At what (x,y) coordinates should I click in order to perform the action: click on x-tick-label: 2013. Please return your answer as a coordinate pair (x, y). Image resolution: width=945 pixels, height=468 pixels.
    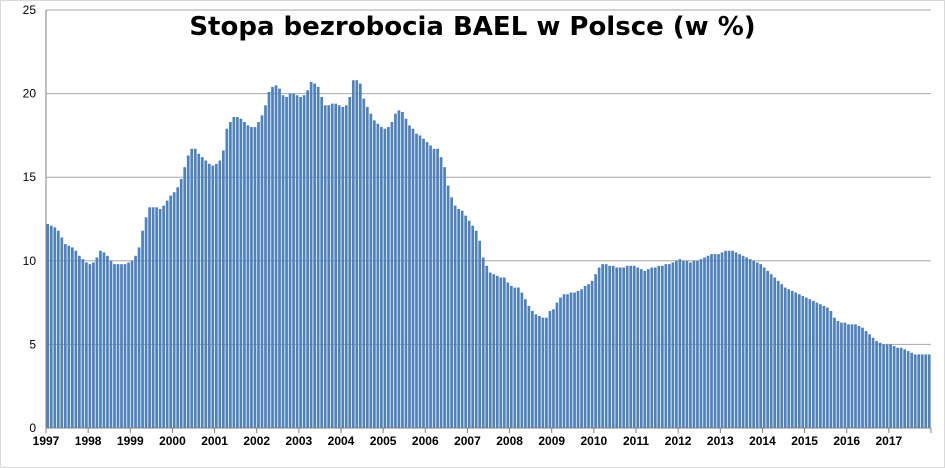
    Looking at the image, I should click on (720, 441).